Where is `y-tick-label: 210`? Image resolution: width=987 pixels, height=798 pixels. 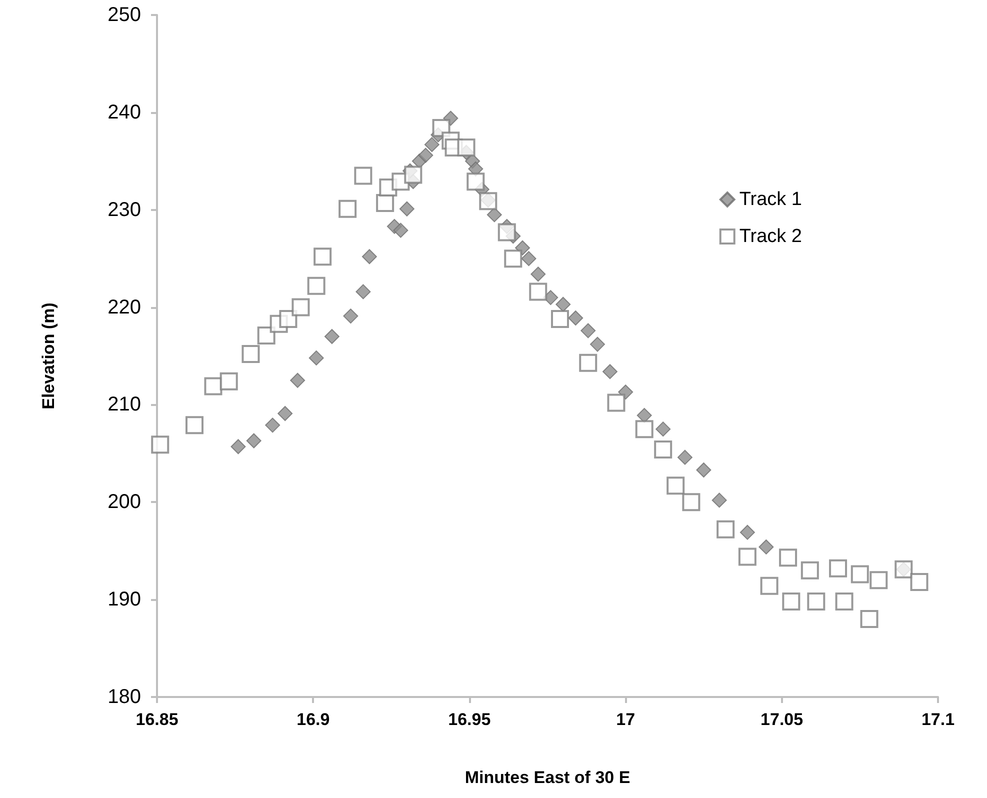
y-tick-label: 210 is located at coordinates (124, 405).